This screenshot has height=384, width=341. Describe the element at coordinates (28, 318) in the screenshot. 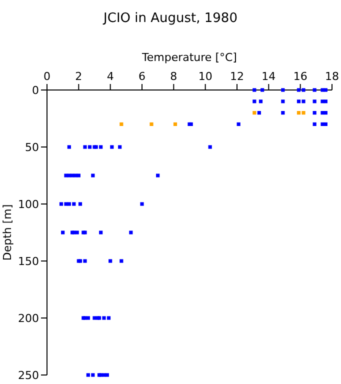

I see `y-tick-label: 200` at that location.